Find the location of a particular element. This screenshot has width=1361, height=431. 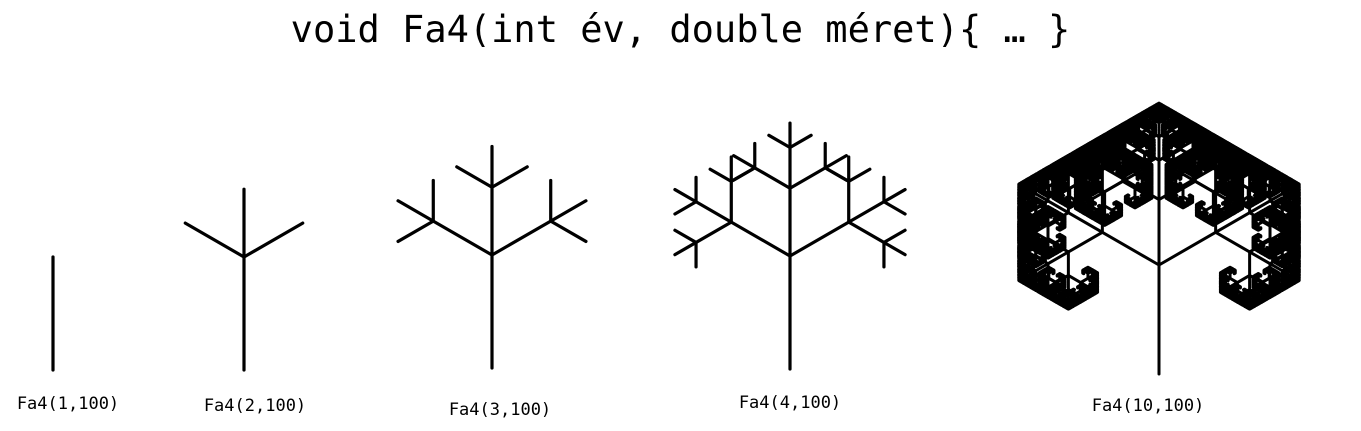

page-title: void Fa4(int év, double méret){ … } is located at coordinates (680, 29).